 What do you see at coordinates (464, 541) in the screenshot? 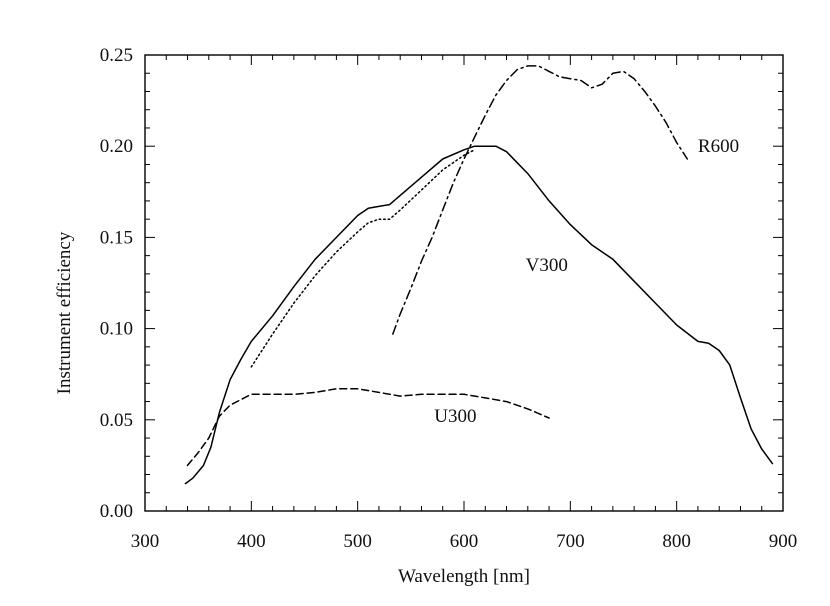
I see `x-tick-label: 600` at bounding box center [464, 541].